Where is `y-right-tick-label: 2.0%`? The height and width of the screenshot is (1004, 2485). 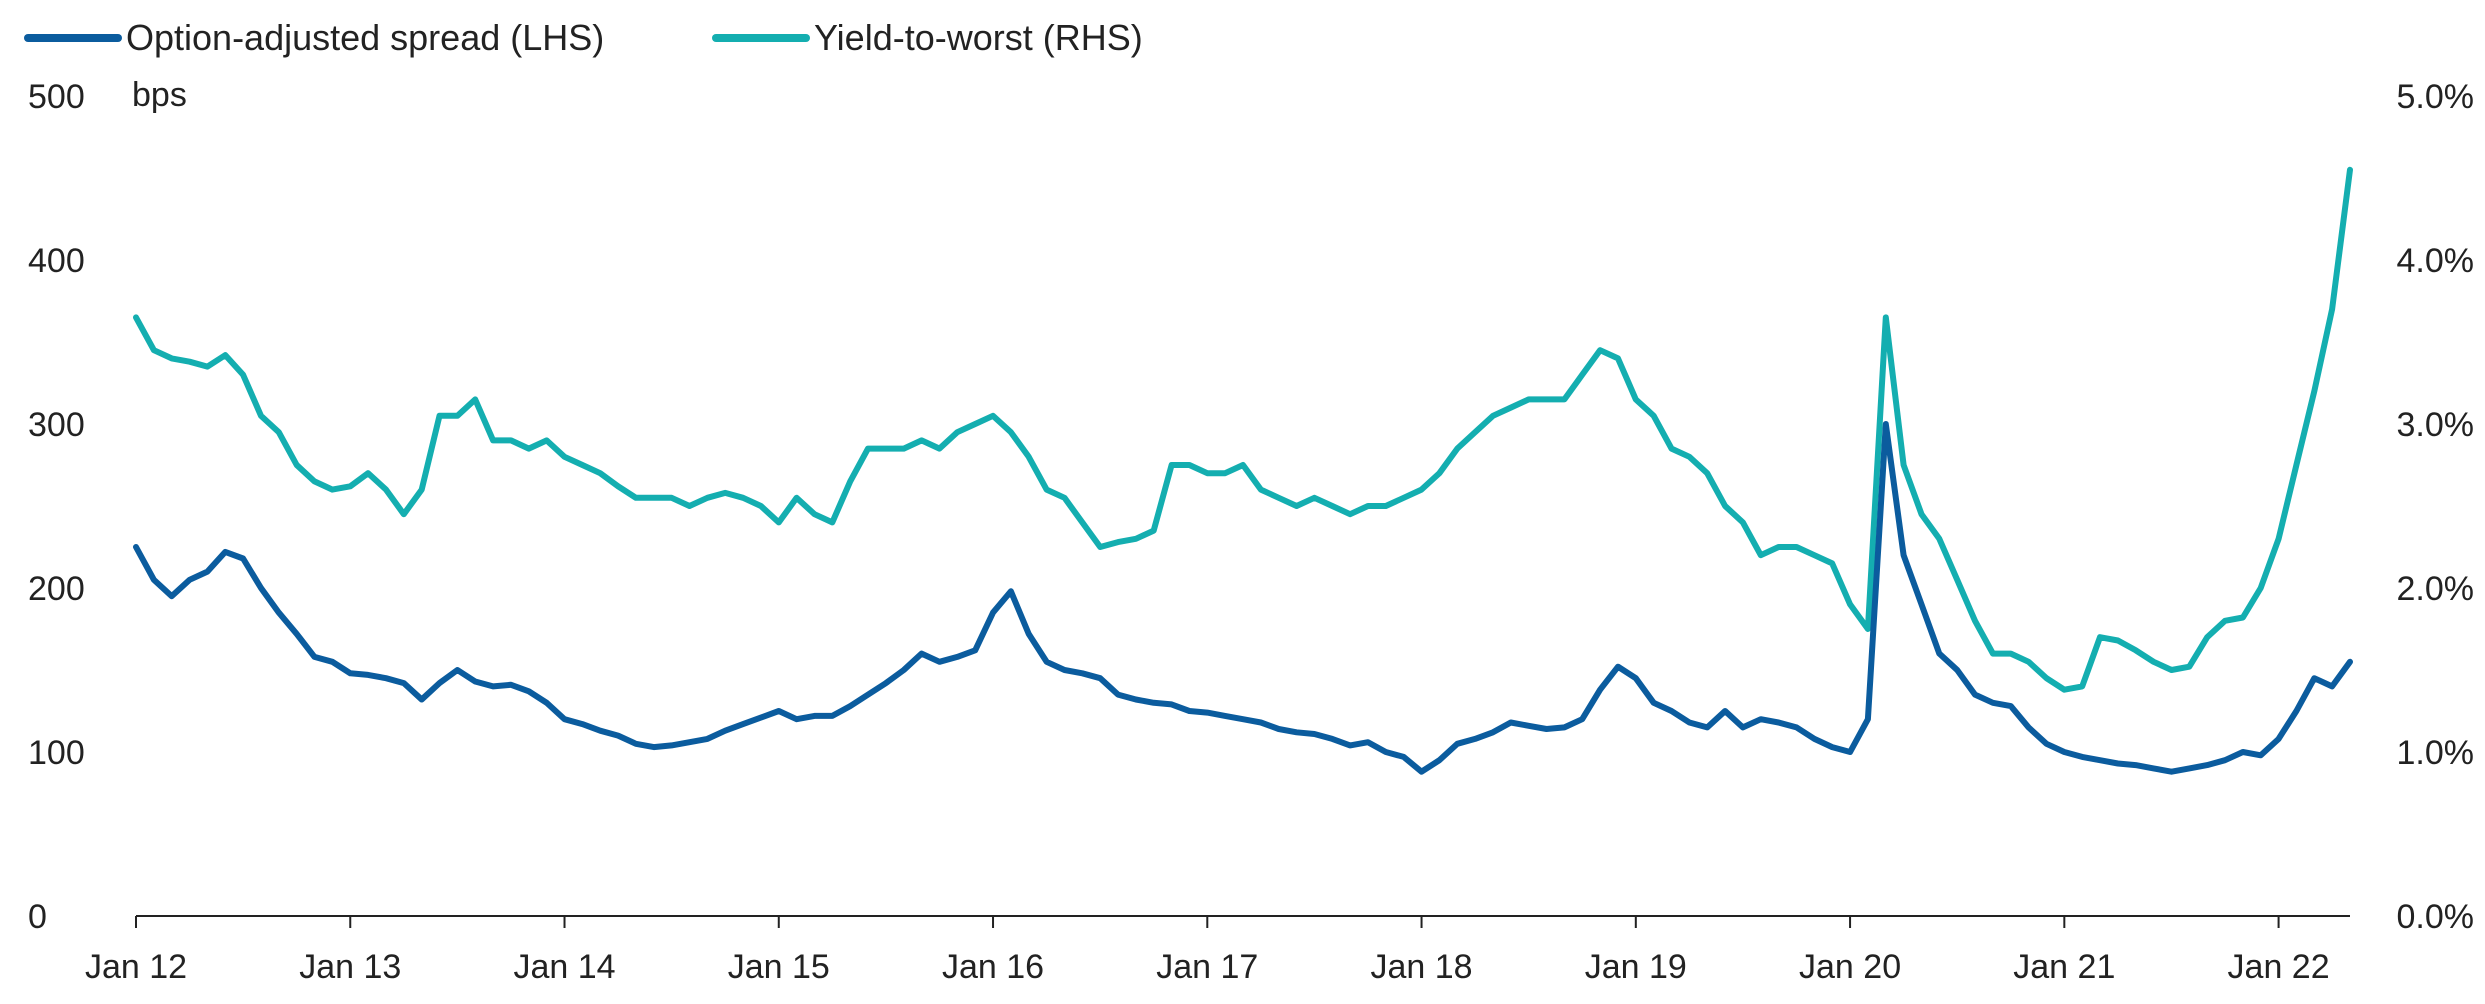 y-right-tick-label: 2.0% is located at coordinates (2436, 589).